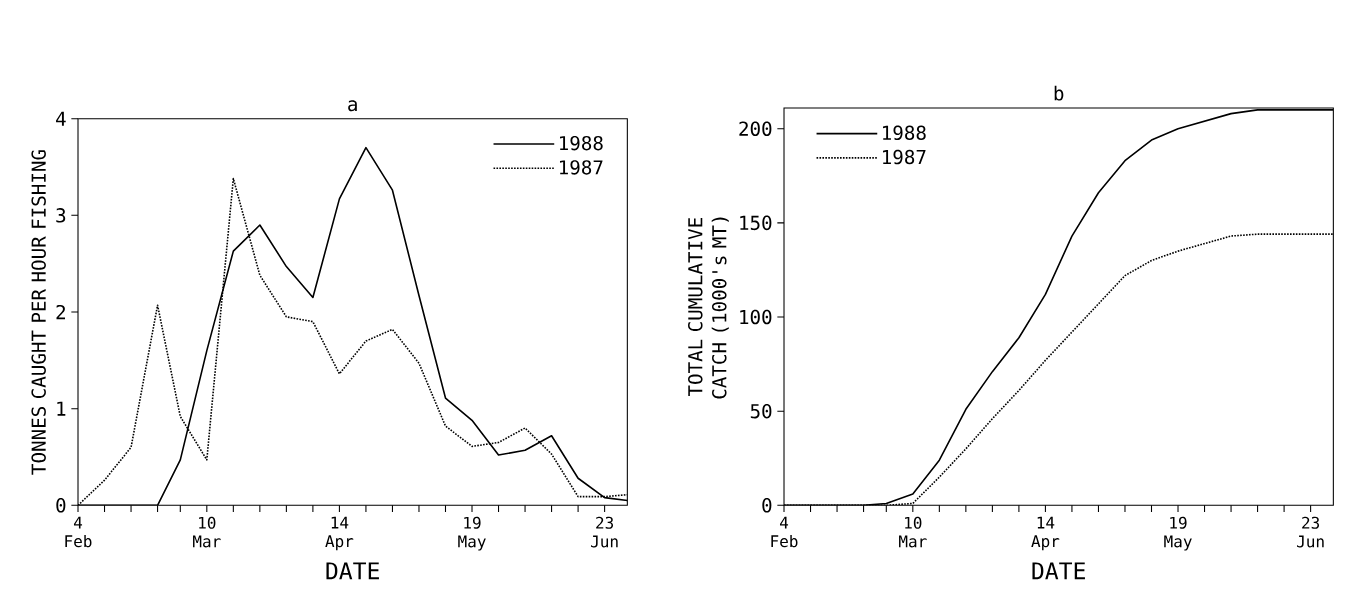 The height and width of the screenshot is (600, 1362). Describe the element at coordinates (1059, 93) in the screenshot. I see `chart-title: b` at that location.